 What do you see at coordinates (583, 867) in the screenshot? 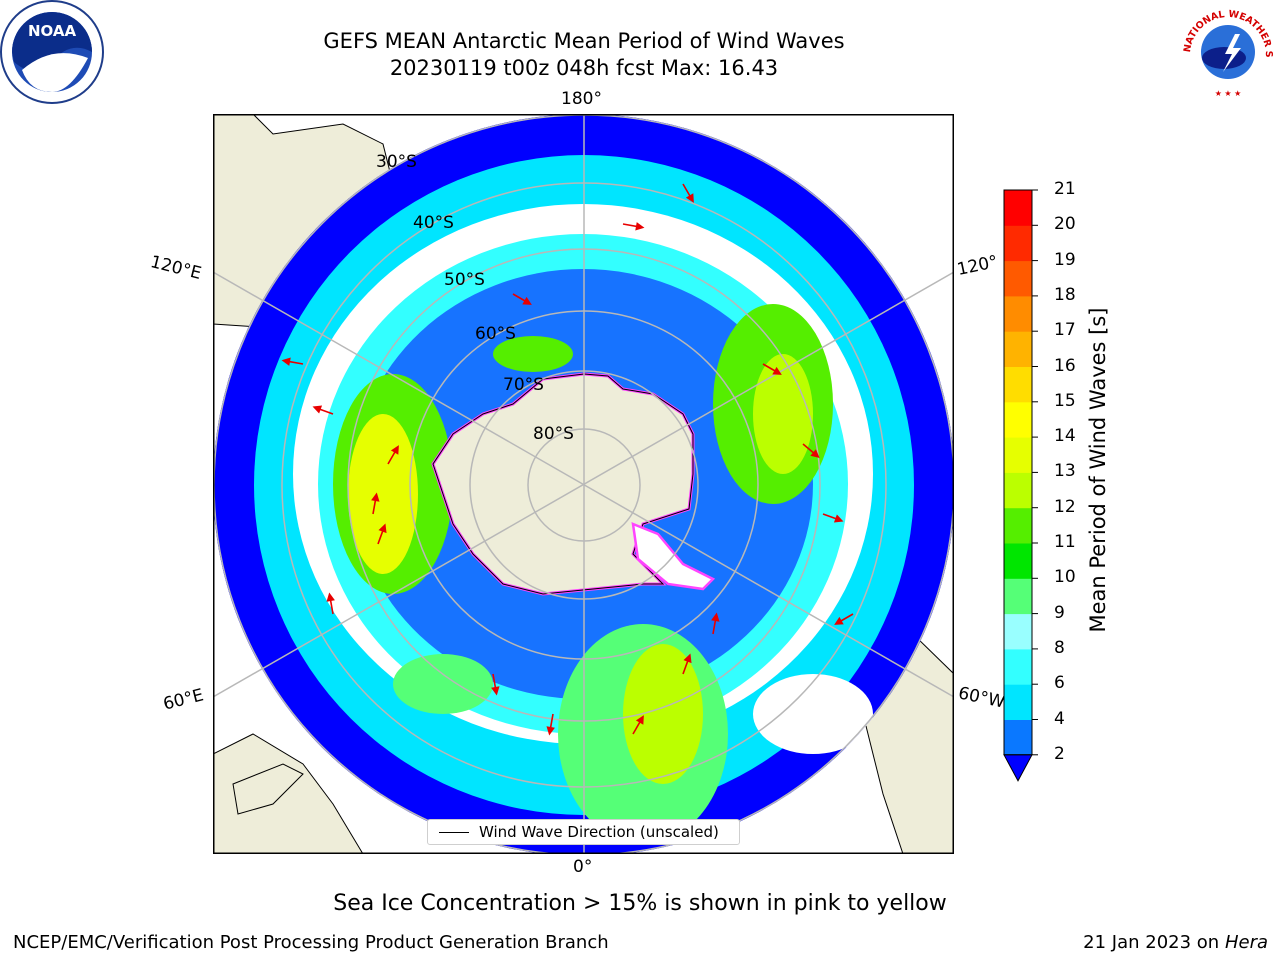
I see `lon-label-bottom: 0°` at bounding box center [583, 867].